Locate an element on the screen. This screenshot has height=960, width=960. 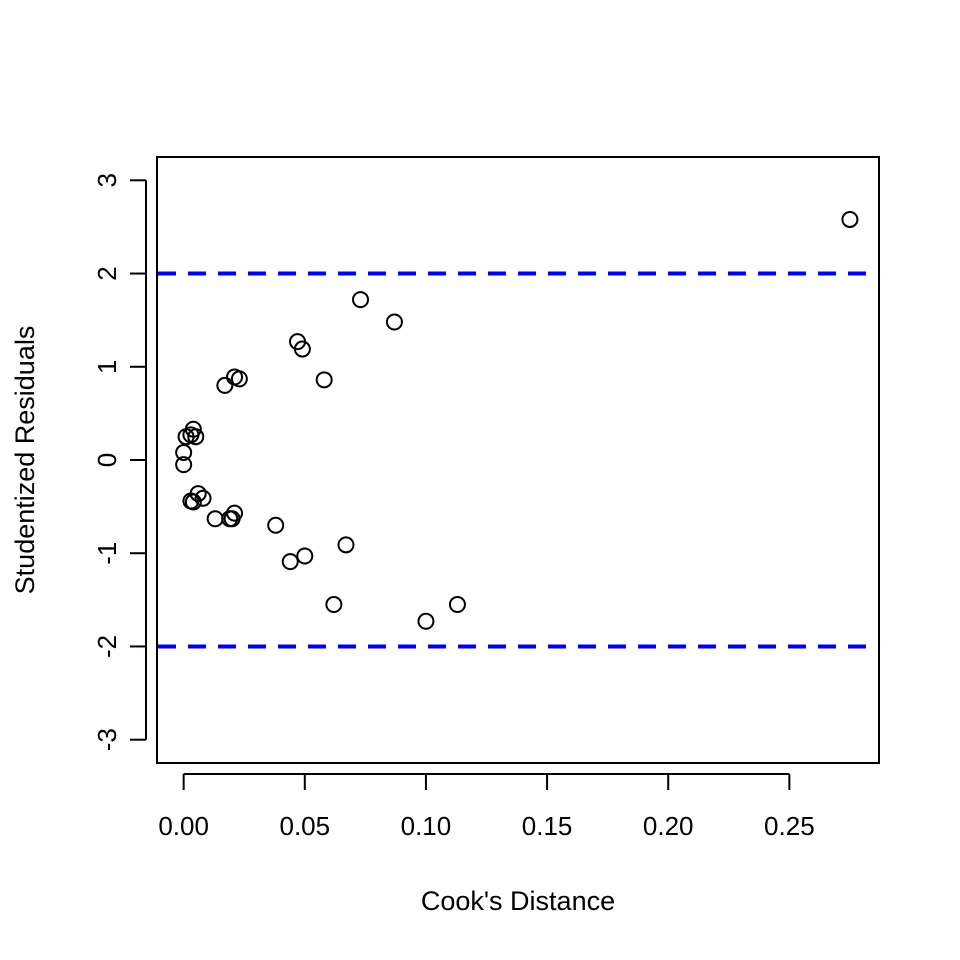
y-tick-label: 2 is located at coordinates (107, 273).